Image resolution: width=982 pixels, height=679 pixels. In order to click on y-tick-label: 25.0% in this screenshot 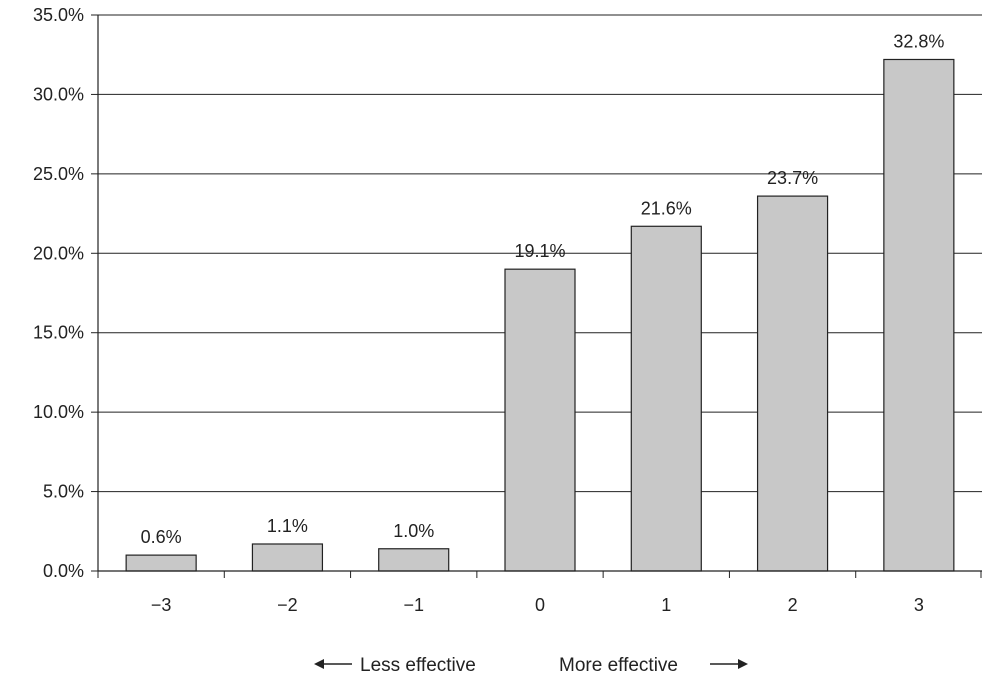, I will do `click(58, 174)`.